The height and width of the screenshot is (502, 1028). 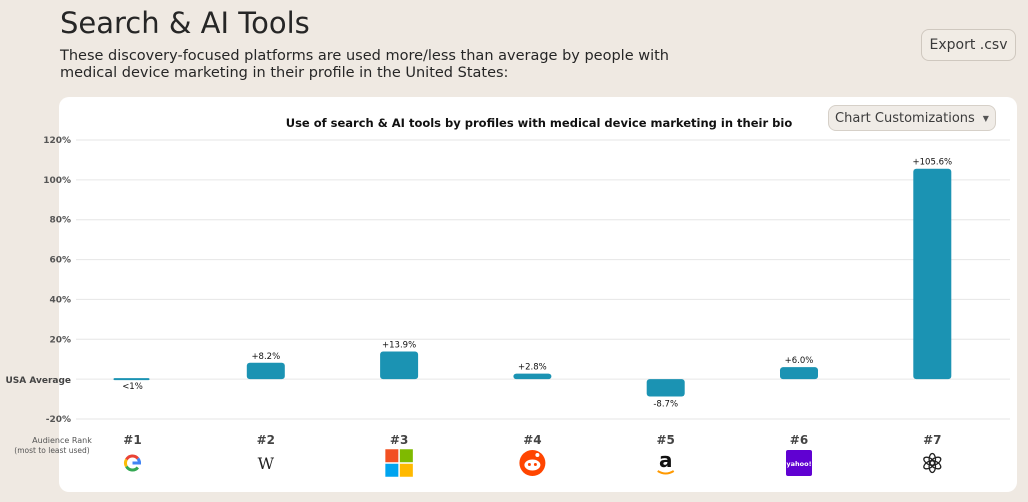 I want to click on data-label: -8.7%, so click(x=665, y=404).